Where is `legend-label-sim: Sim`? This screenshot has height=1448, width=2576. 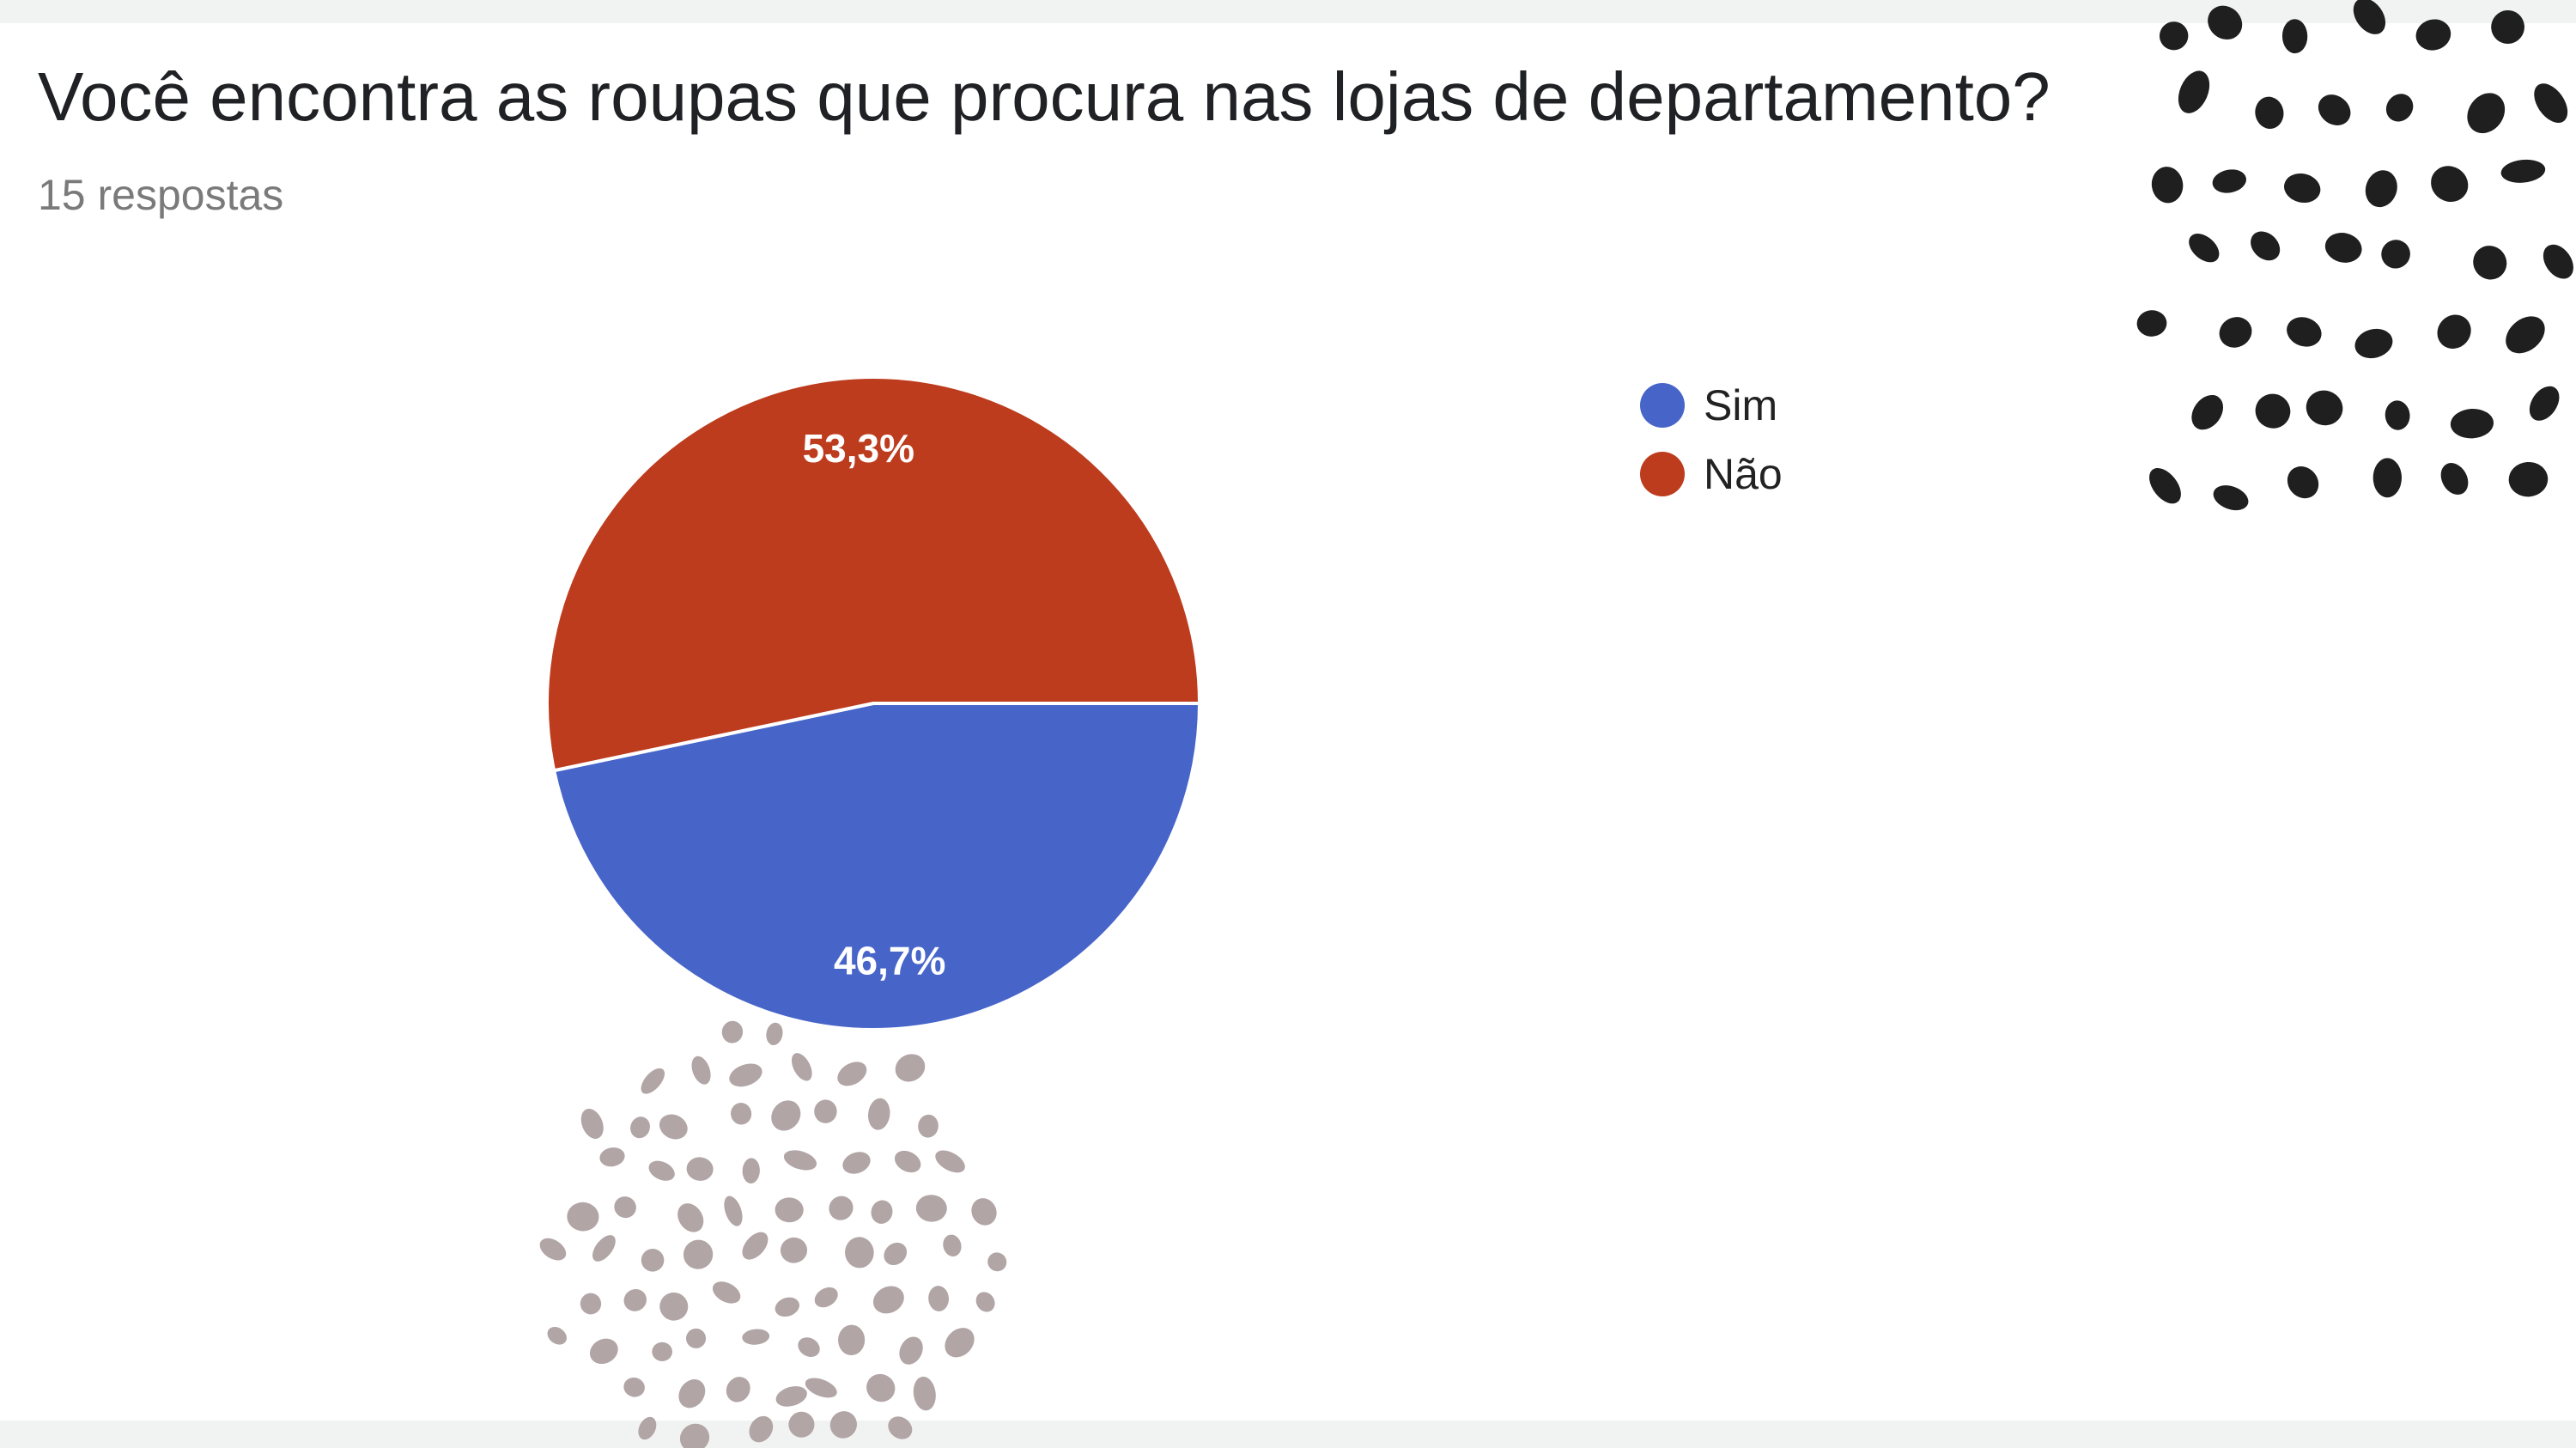
legend-label-sim: Sim is located at coordinates (1741, 405).